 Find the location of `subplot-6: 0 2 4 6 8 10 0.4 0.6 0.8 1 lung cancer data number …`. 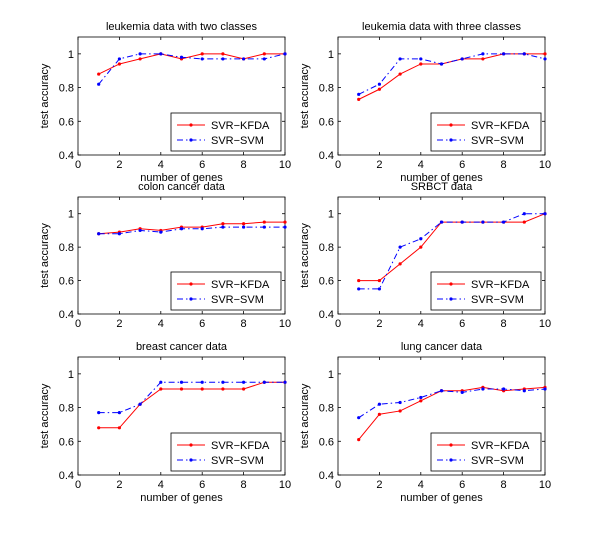

subplot-6: 0 2 4 6 8 10 0.4 0.6 0.8 1 lung cancer data number … is located at coordinates (425, 422).